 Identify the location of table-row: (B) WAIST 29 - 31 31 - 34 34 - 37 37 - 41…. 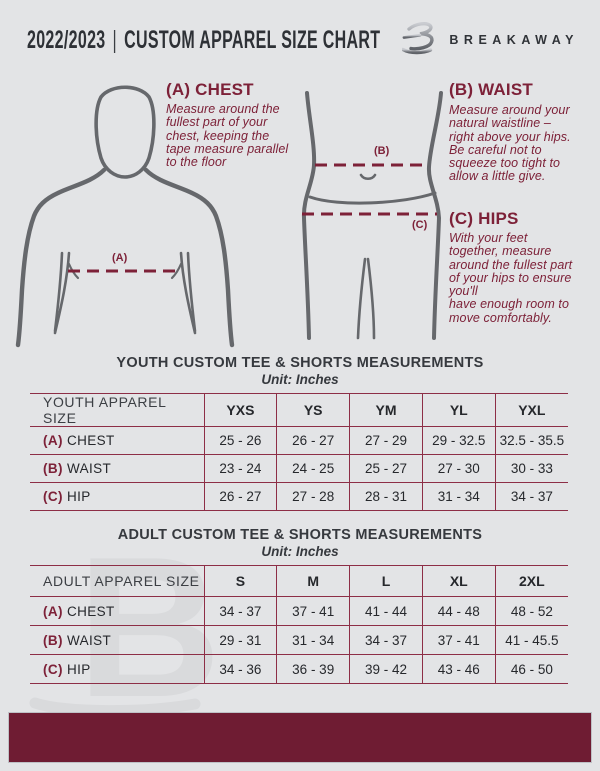
(299, 640).